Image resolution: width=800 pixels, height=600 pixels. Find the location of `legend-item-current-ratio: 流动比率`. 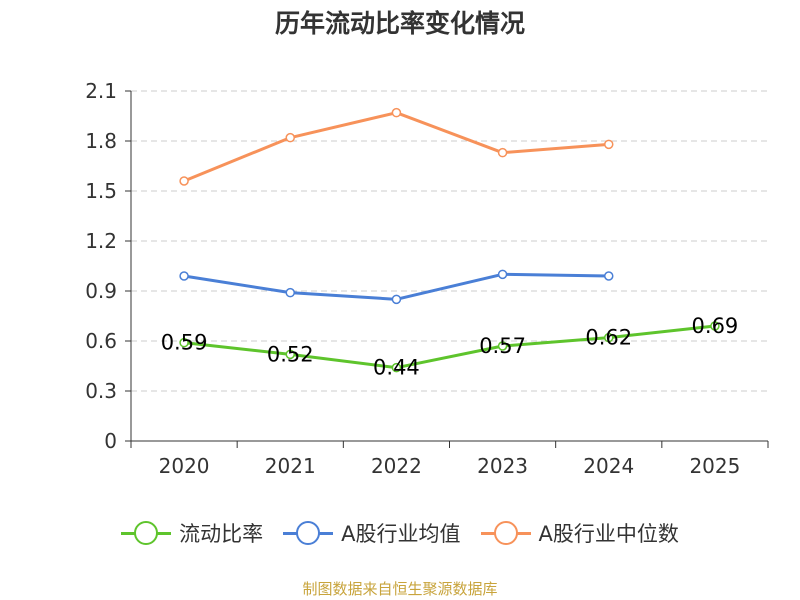

legend-item-current-ratio: 流动比率 is located at coordinates (192, 533).